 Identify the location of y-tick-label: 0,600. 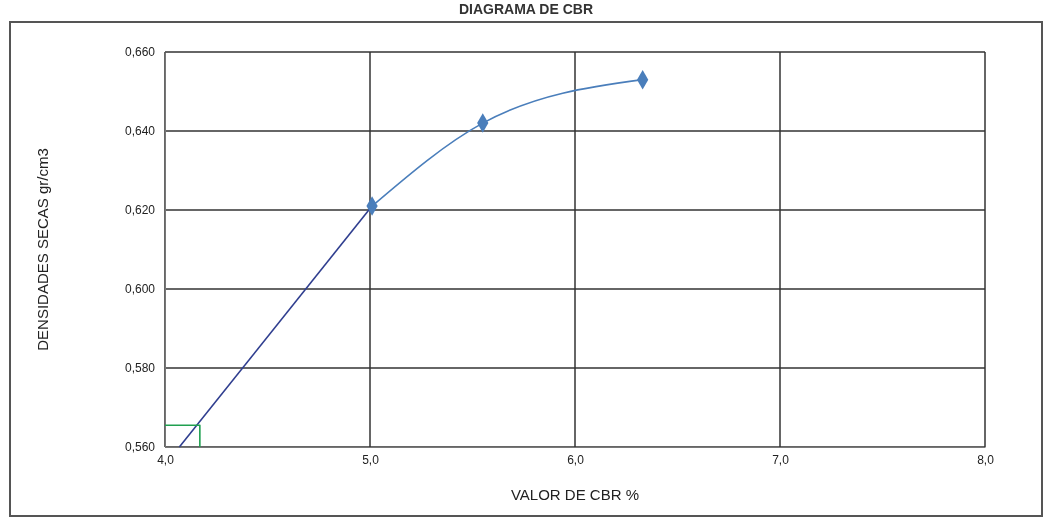
(140, 289).